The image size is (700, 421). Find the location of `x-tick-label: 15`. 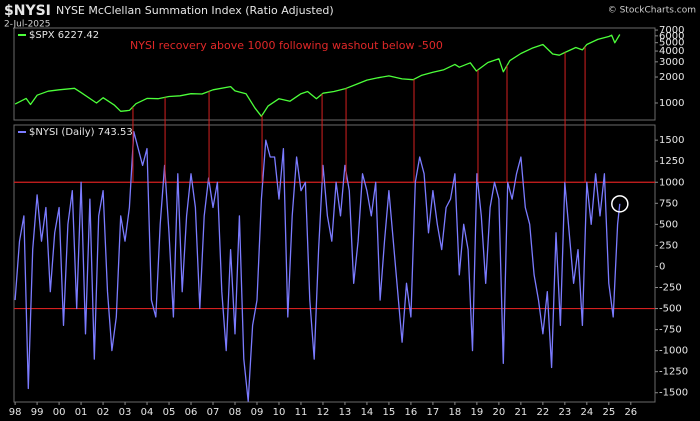

x-tick-label: 15 is located at coordinates (389, 412).